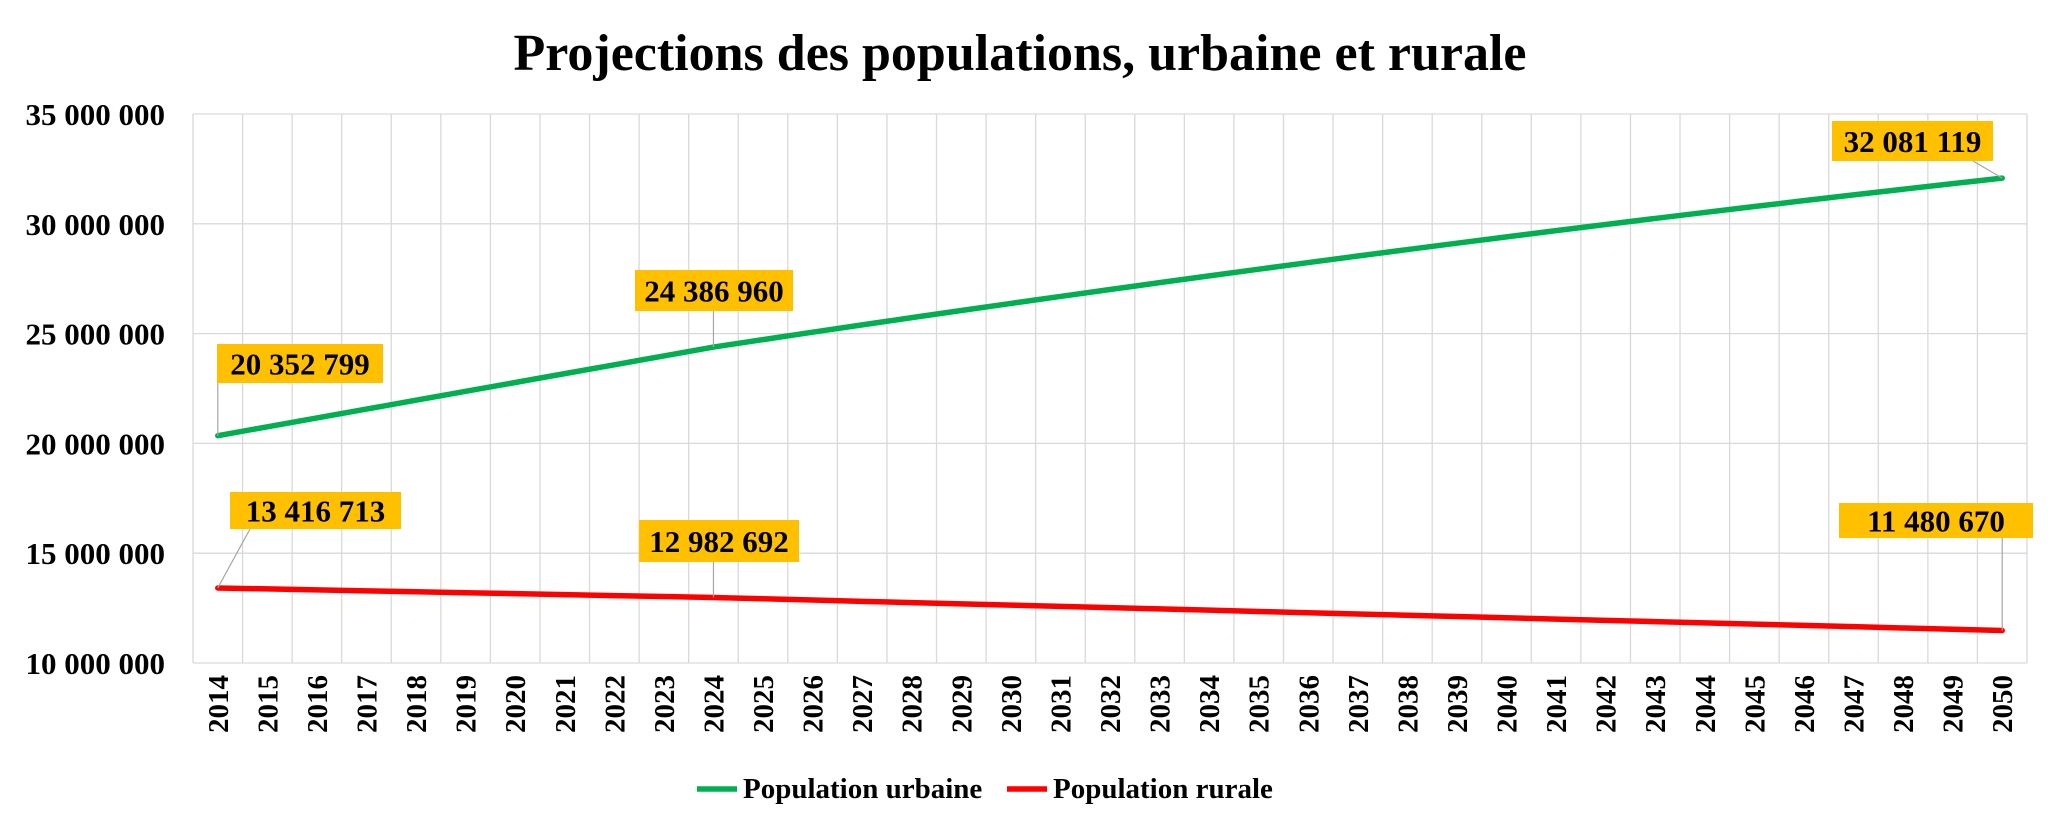 This screenshot has height=823, width=2048. Describe the element at coordinates (96, 663) in the screenshot. I see `y-tick-label: 10 000 000` at that location.